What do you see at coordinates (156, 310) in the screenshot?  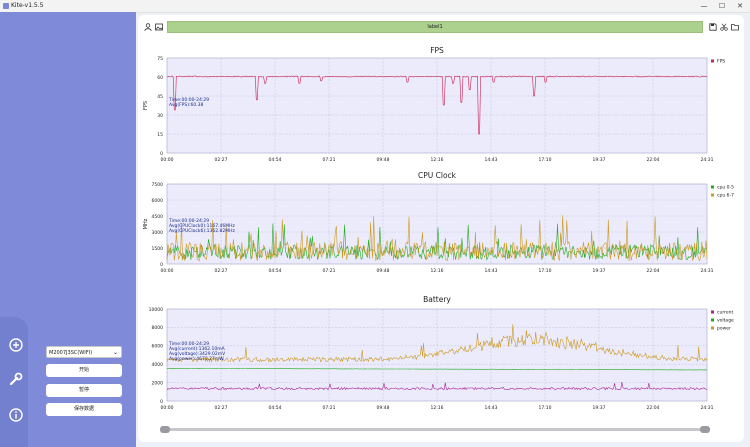 I see `y-tick-label: 10000` at bounding box center [156, 310].